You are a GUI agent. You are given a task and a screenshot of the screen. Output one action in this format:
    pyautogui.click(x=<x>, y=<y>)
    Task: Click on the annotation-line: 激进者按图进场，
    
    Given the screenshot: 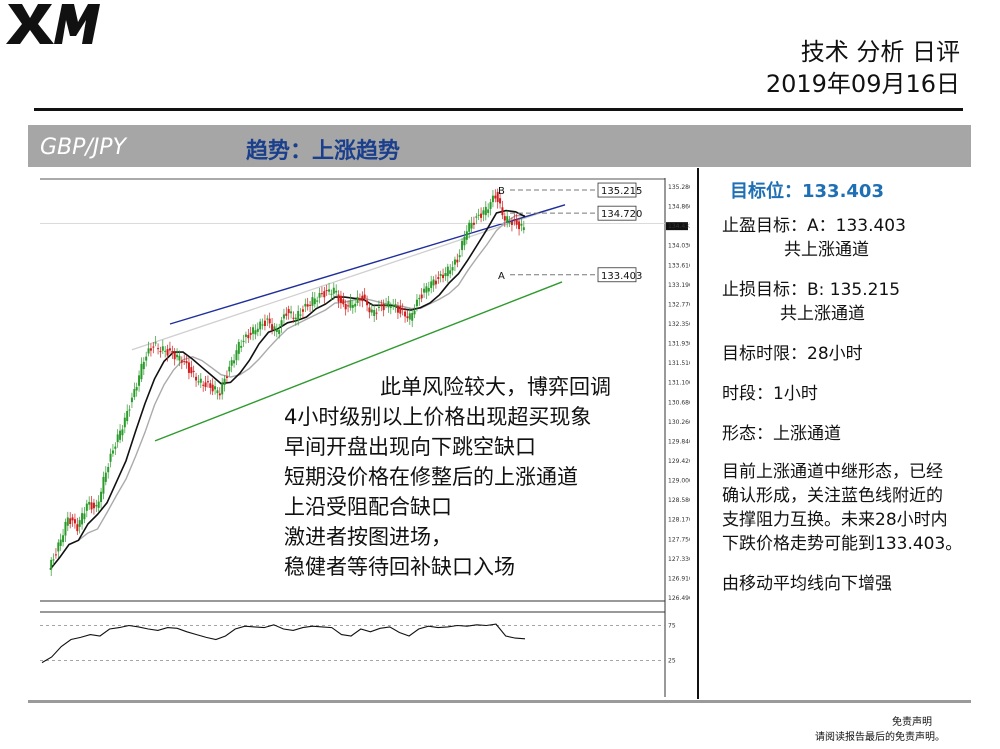 What is the action you would take?
    pyautogui.click(x=368, y=537)
    